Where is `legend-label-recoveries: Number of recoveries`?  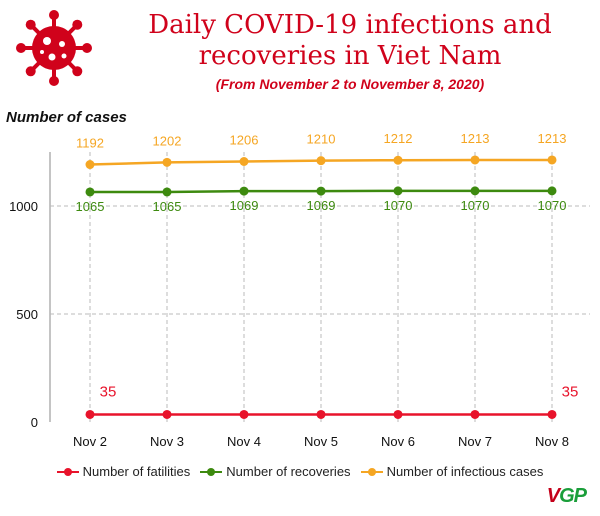 legend-label-recoveries: Number of recoveries is located at coordinates (288, 471).